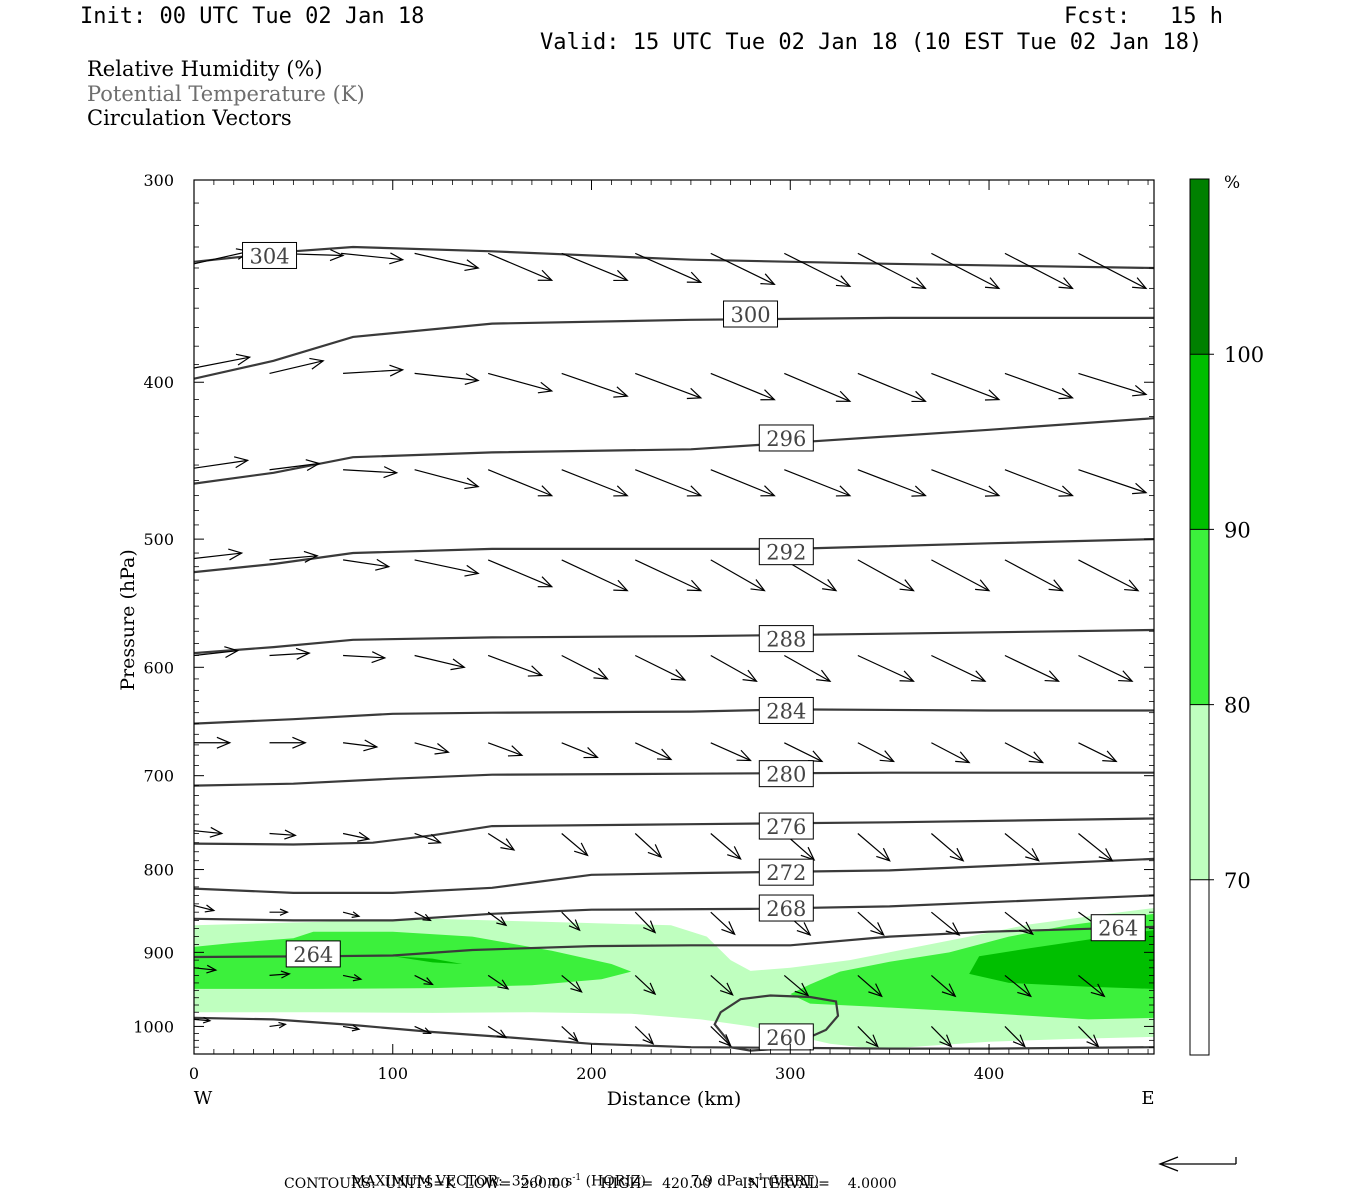  I want to click on forecast-hour: Fcst: 15 h, so click(1143, 16).